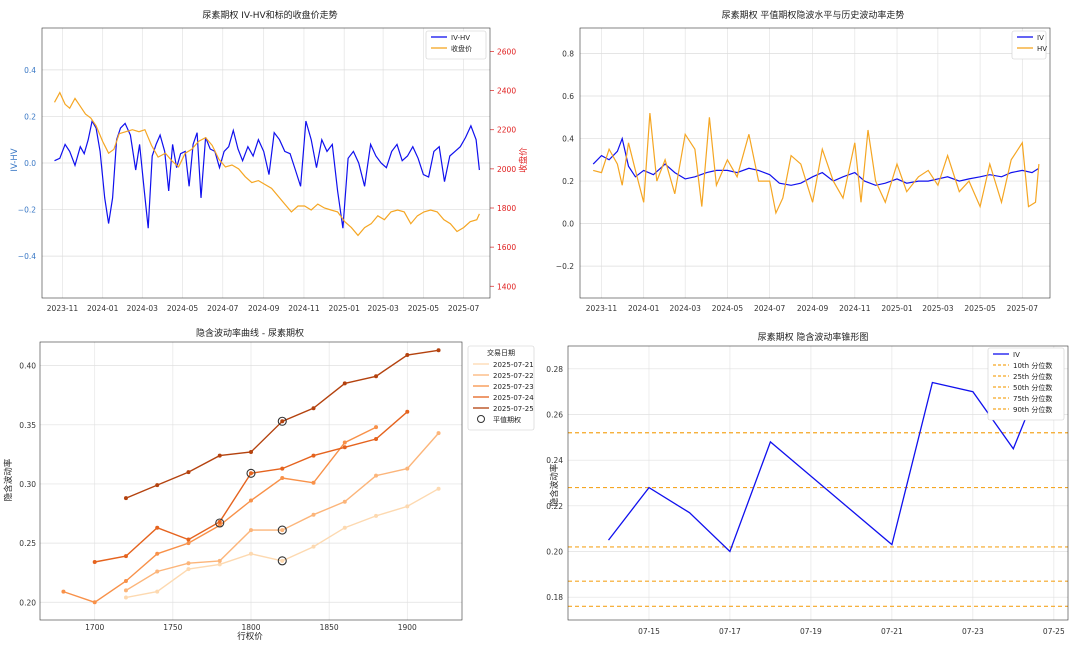 Image resolution: width=1080 pixels, height=646 pixels. What do you see at coordinates (938, 308) in the screenshot?
I see `x-tick-label: 2025-03` at bounding box center [938, 308].